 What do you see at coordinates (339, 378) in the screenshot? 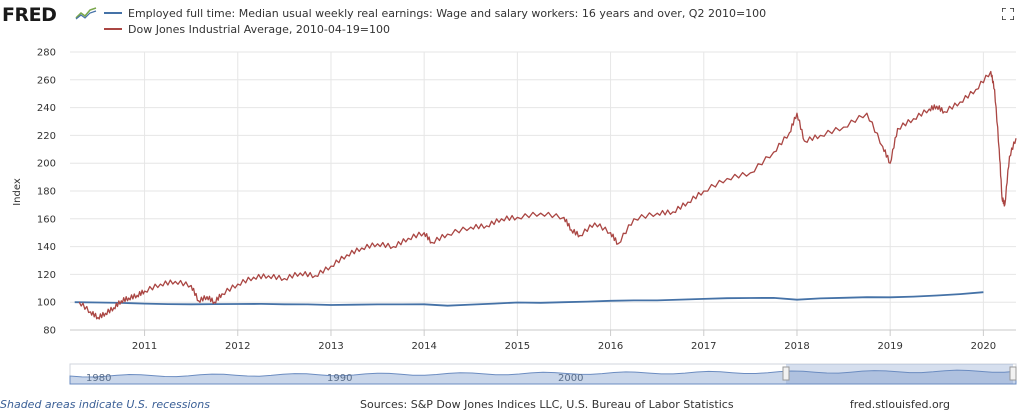
I see `navigator-label-1990: 1990` at bounding box center [339, 378].